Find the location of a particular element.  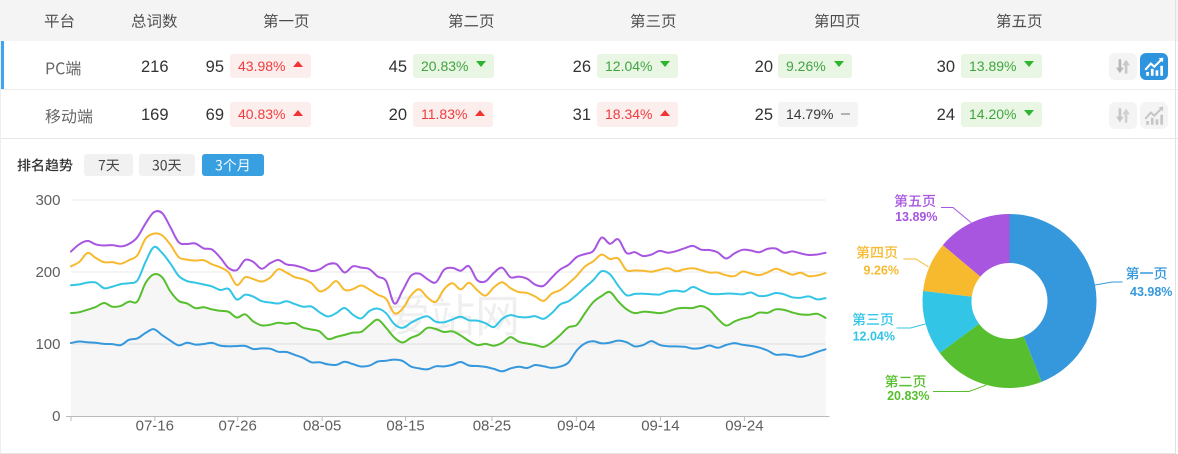

svg-text: 09-24 is located at coordinates (744, 426).